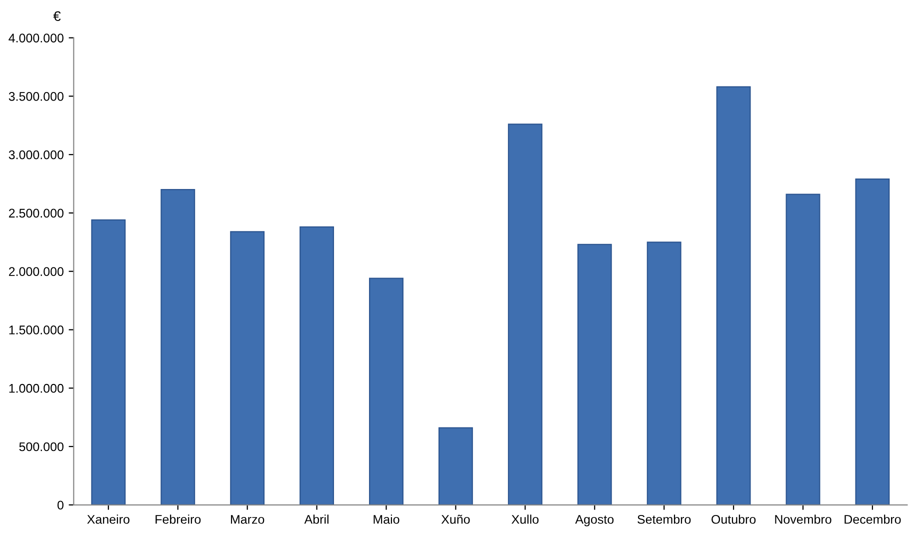 The height and width of the screenshot is (540, 921). I want to click on x-tick-label: Xuño, so click(455, 519).